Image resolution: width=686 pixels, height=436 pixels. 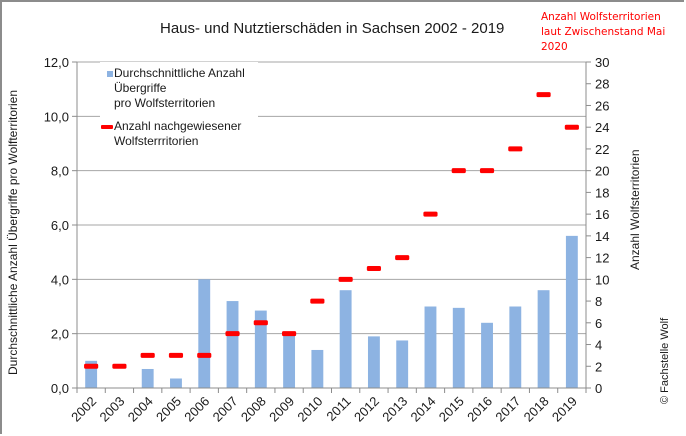 I want to click on y-right-tick-label: 12, so click(x=602, y=258).